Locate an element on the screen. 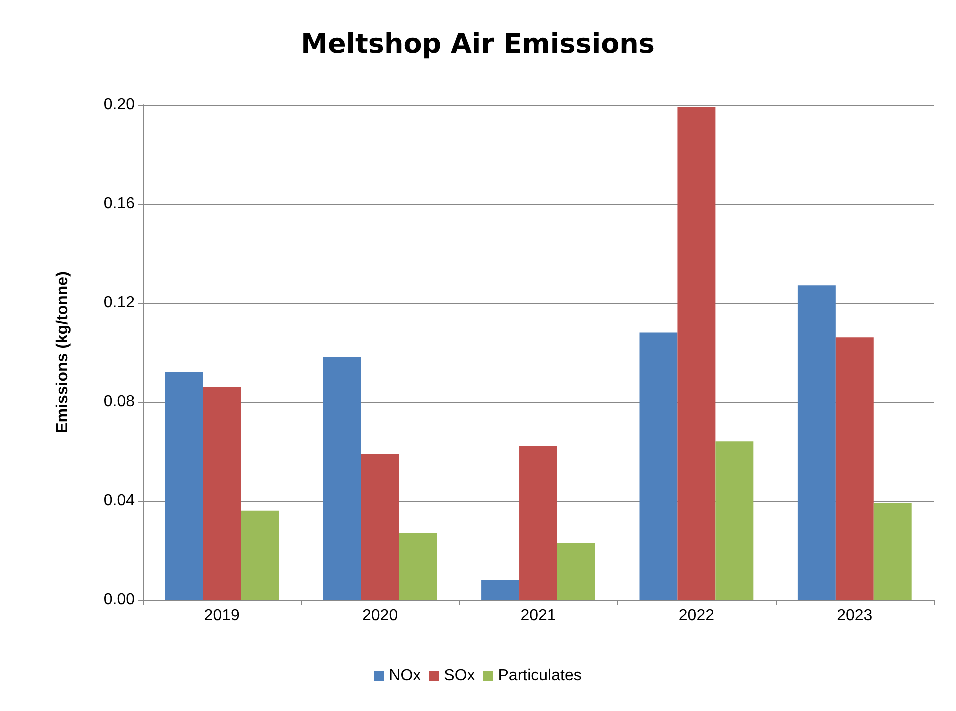  y-tick-label: 0.04 is located at coordinates (120, 501).